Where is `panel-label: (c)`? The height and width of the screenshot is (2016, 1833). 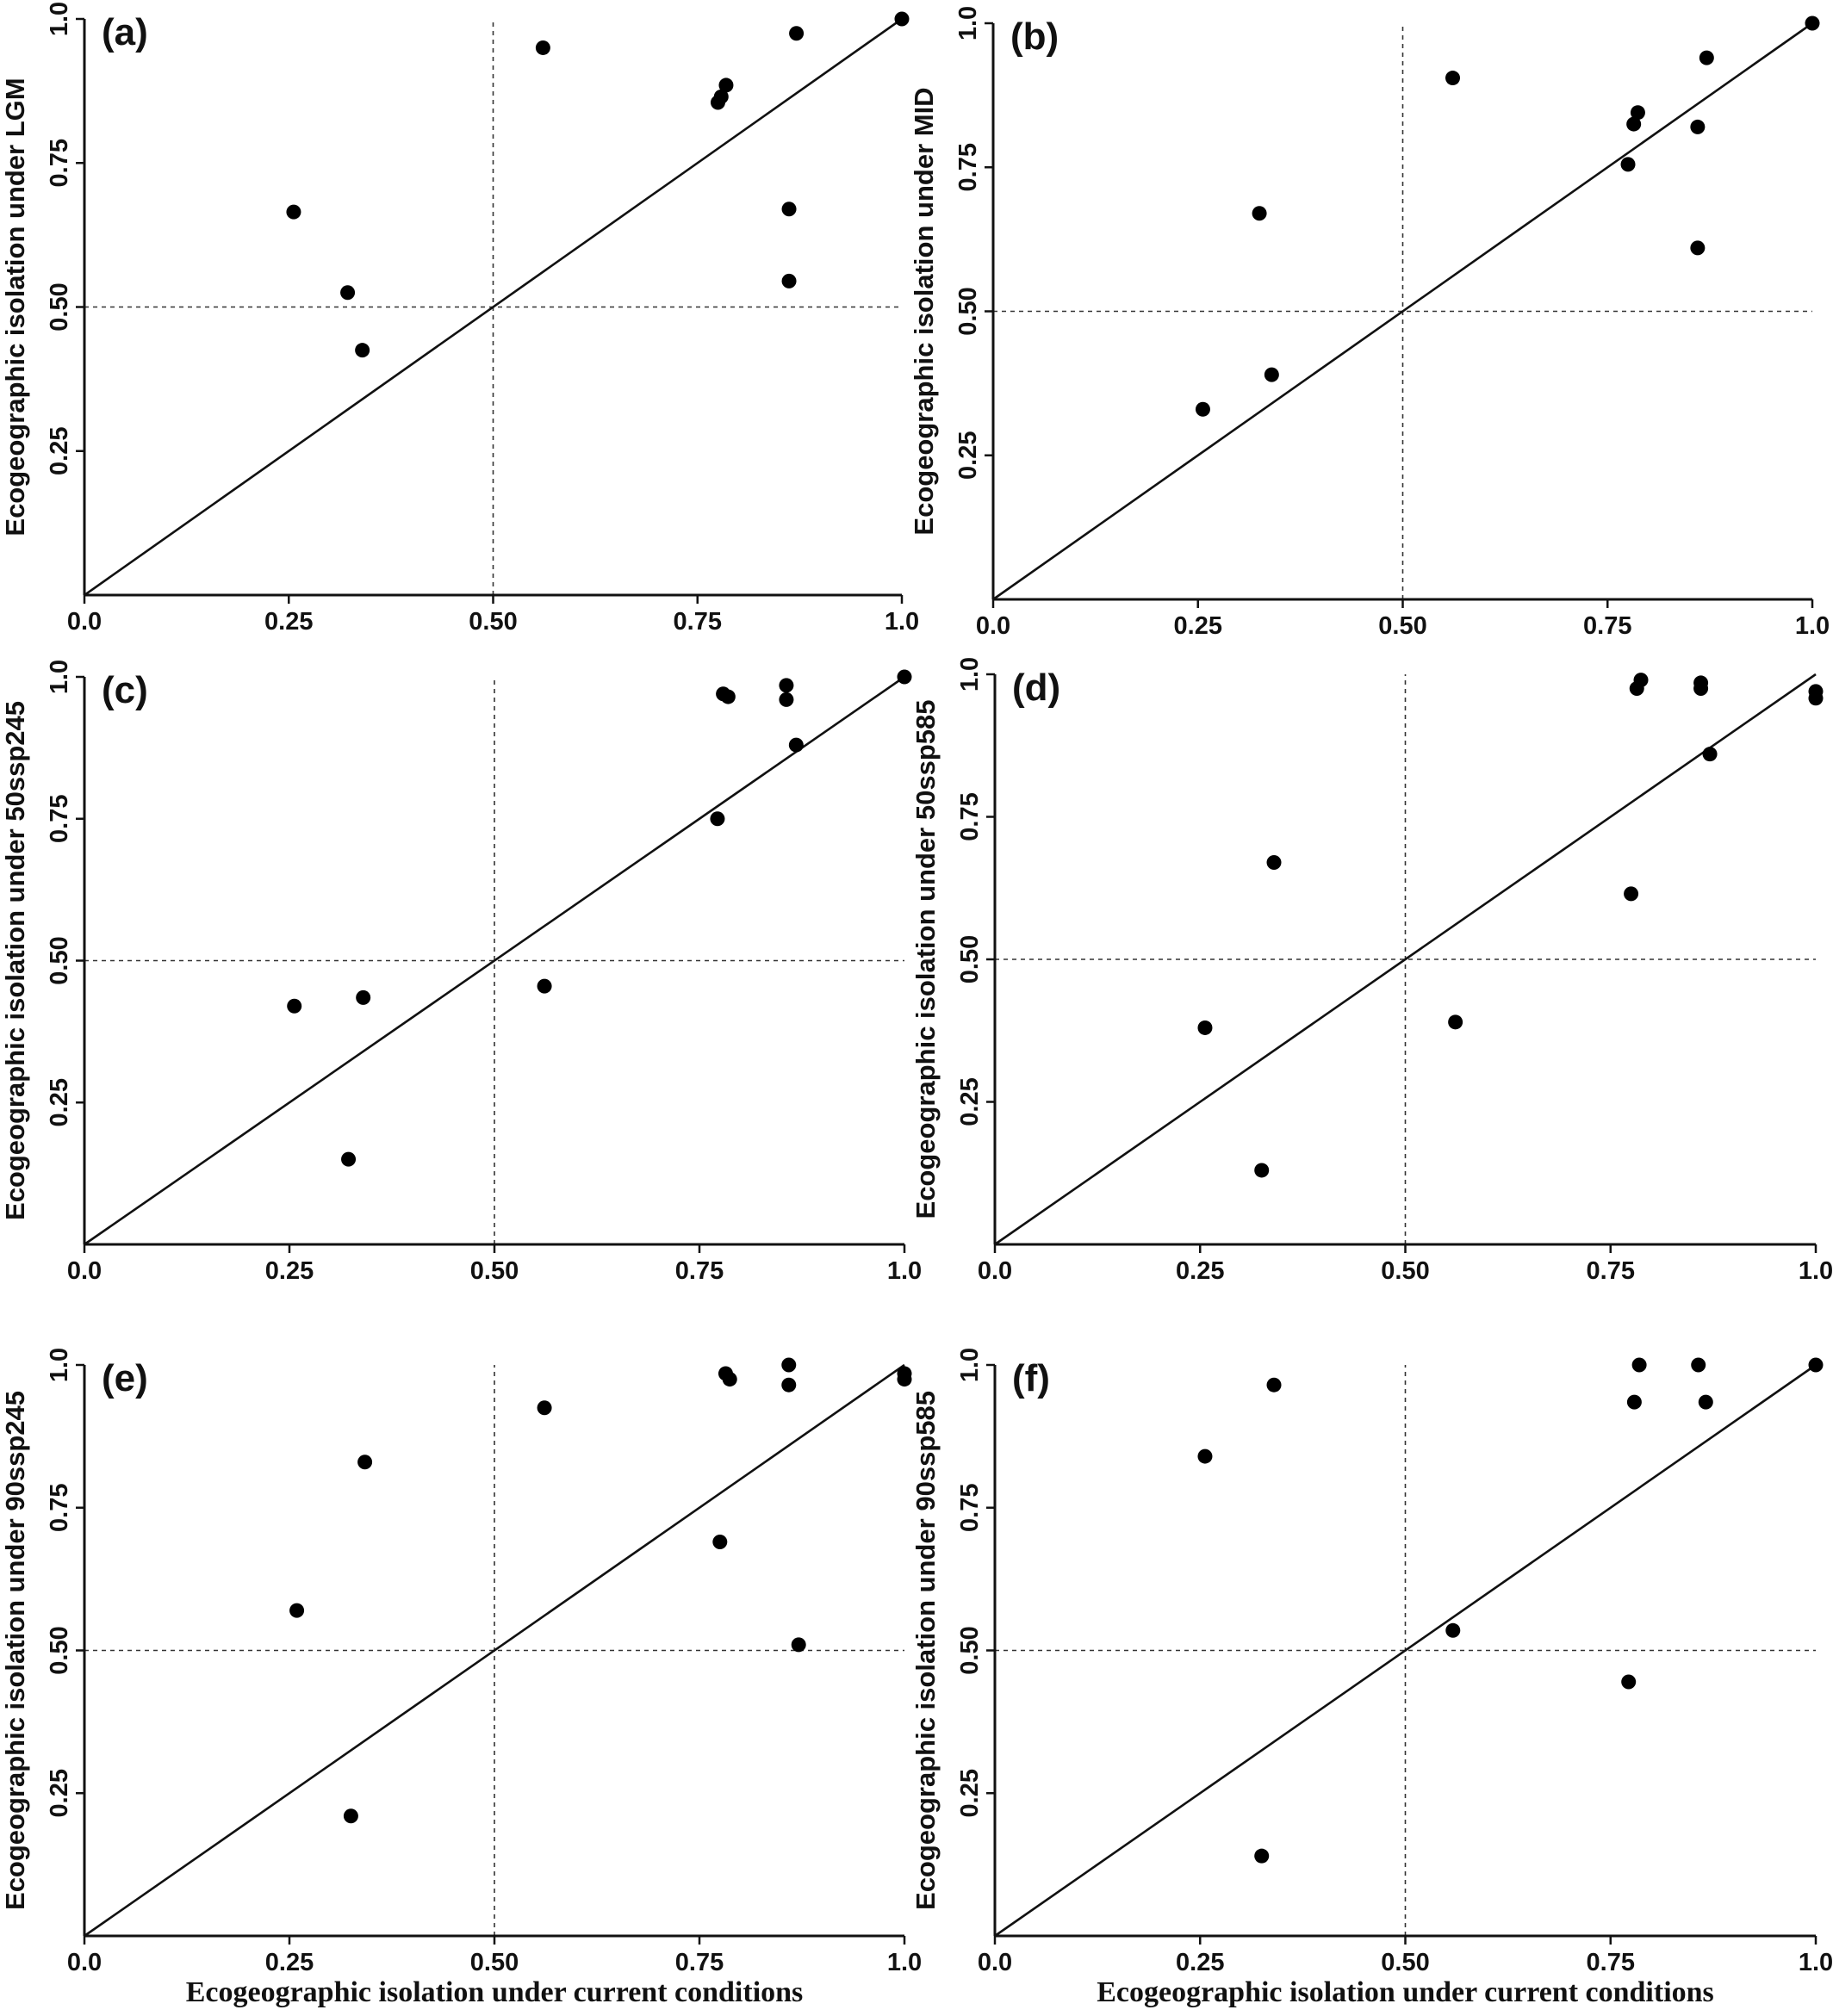
panel-label: (c) is located at coordinates (125, 690).